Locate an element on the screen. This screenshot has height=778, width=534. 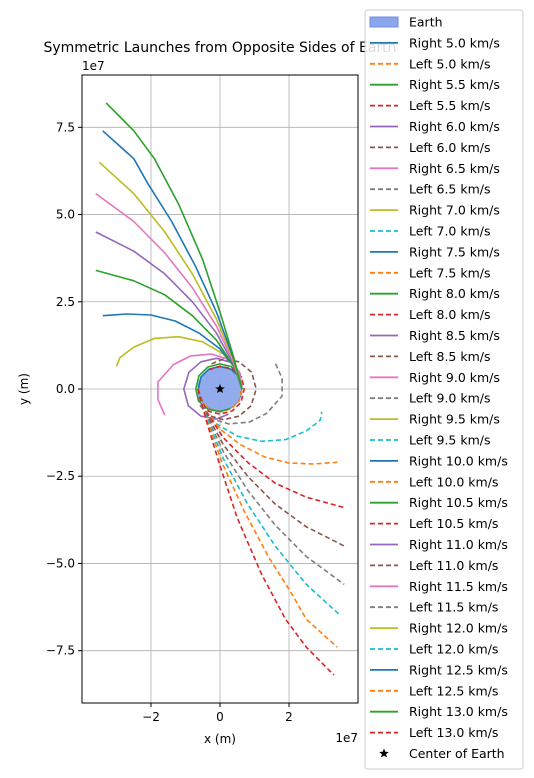
y-axis-label: y (m) is located at coordinates (24, 389).